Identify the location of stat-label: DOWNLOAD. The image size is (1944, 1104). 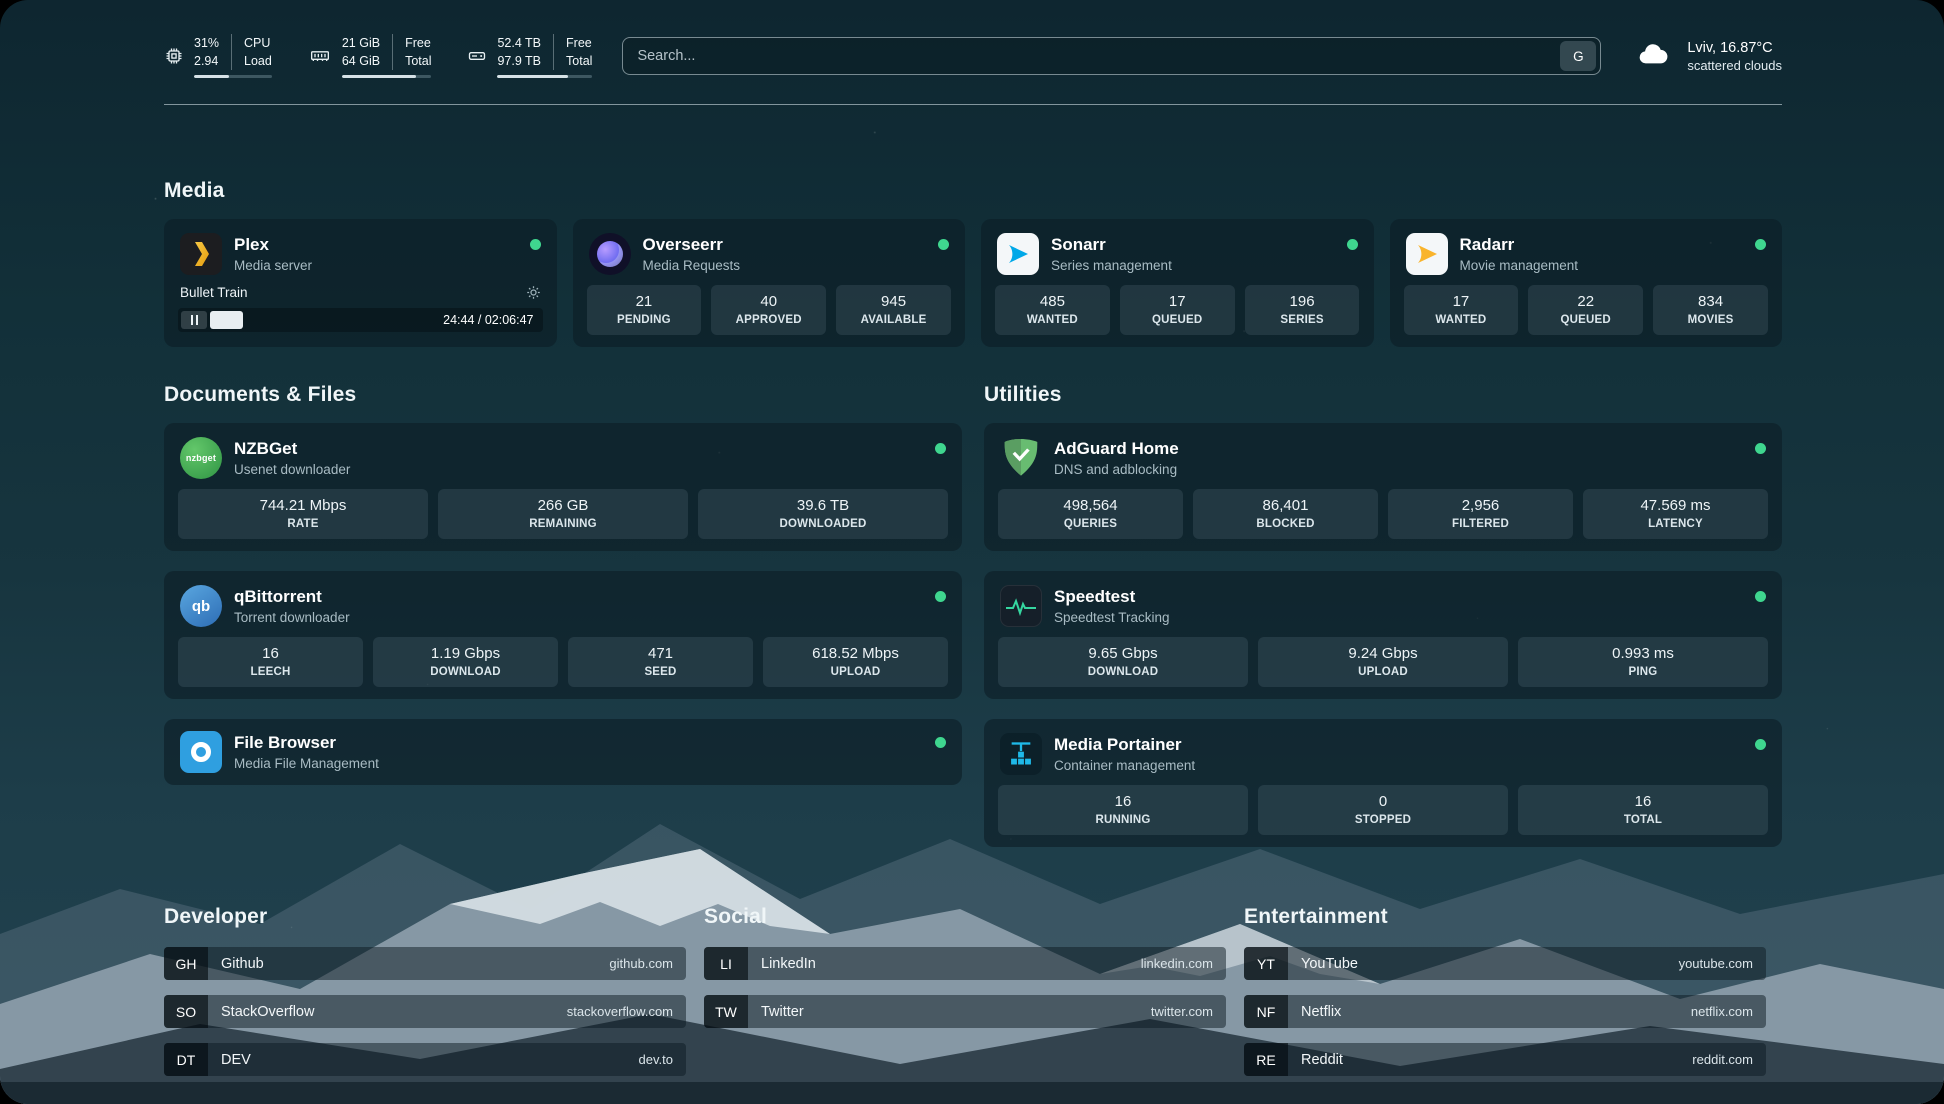
(465, 672).